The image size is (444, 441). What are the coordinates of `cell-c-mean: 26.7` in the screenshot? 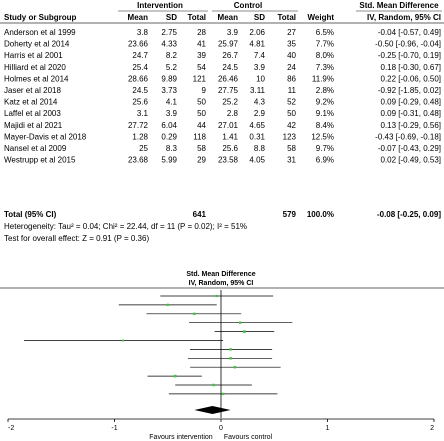 It's located at (230, 55).